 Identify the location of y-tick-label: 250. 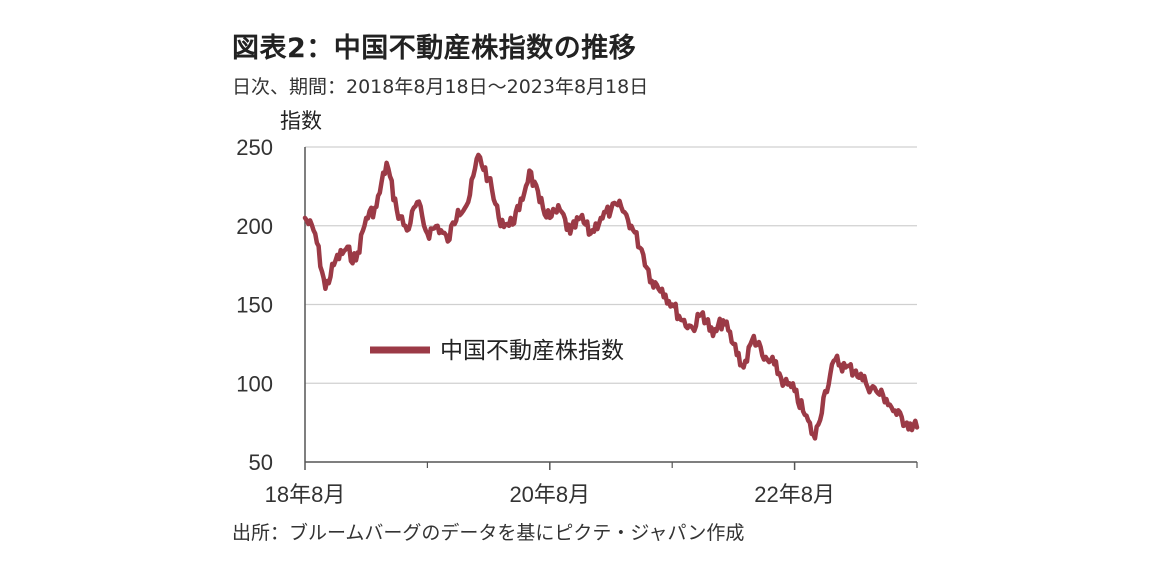
(254, 147).